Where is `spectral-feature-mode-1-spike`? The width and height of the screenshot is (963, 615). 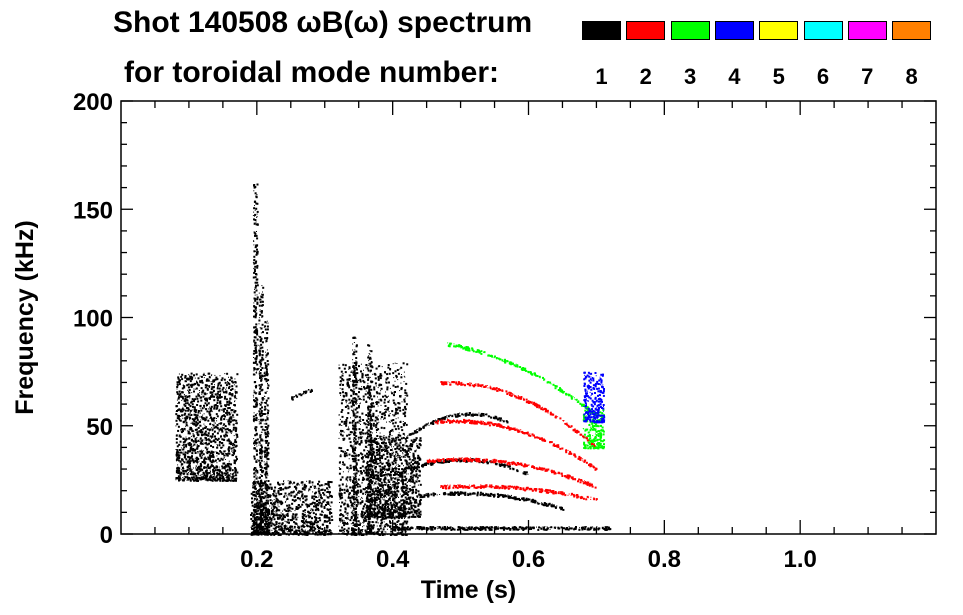 spectral-feature-mode-1-spike is located at coordinates (355, 436).